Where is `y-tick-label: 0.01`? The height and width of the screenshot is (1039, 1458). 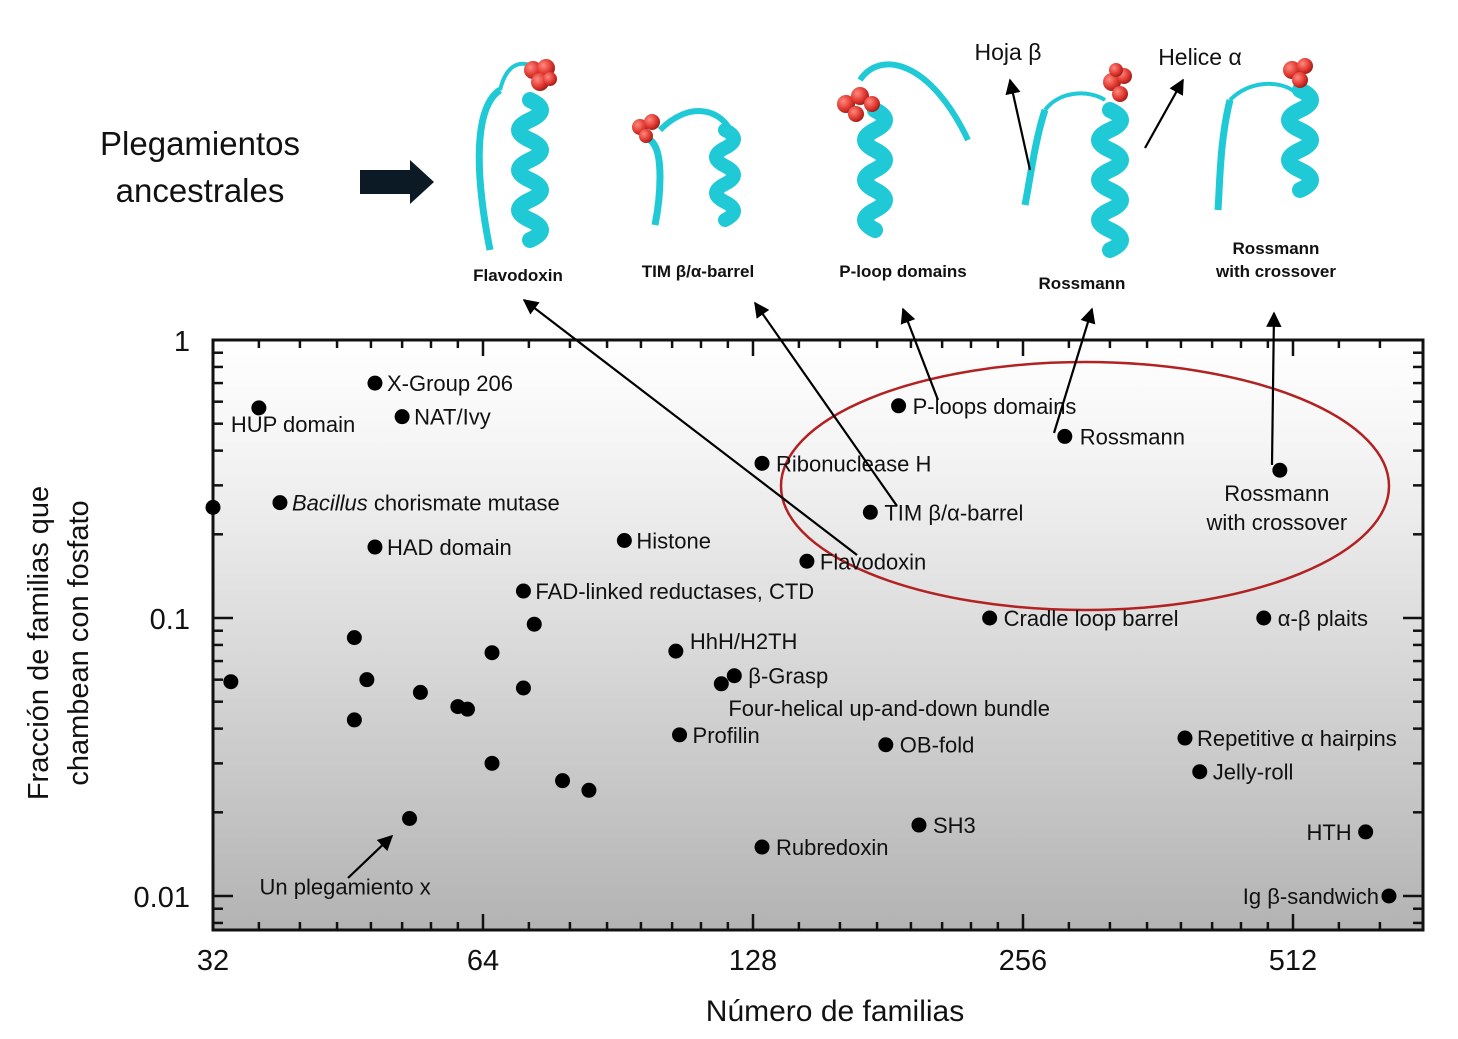 y-tick-label: 0.01 is located at coordinates (162, 898).